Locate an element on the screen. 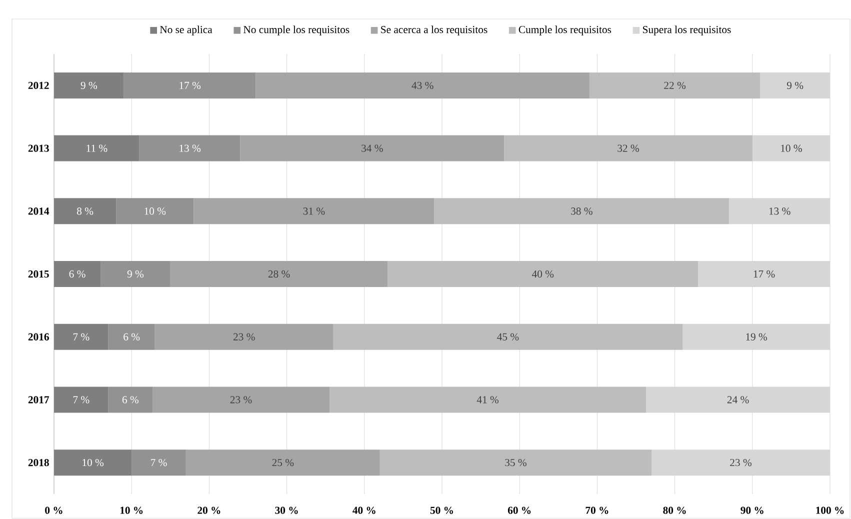 This screenshot has width=851, height=519. data-label: 11 % is located at coordinates (97, 148).